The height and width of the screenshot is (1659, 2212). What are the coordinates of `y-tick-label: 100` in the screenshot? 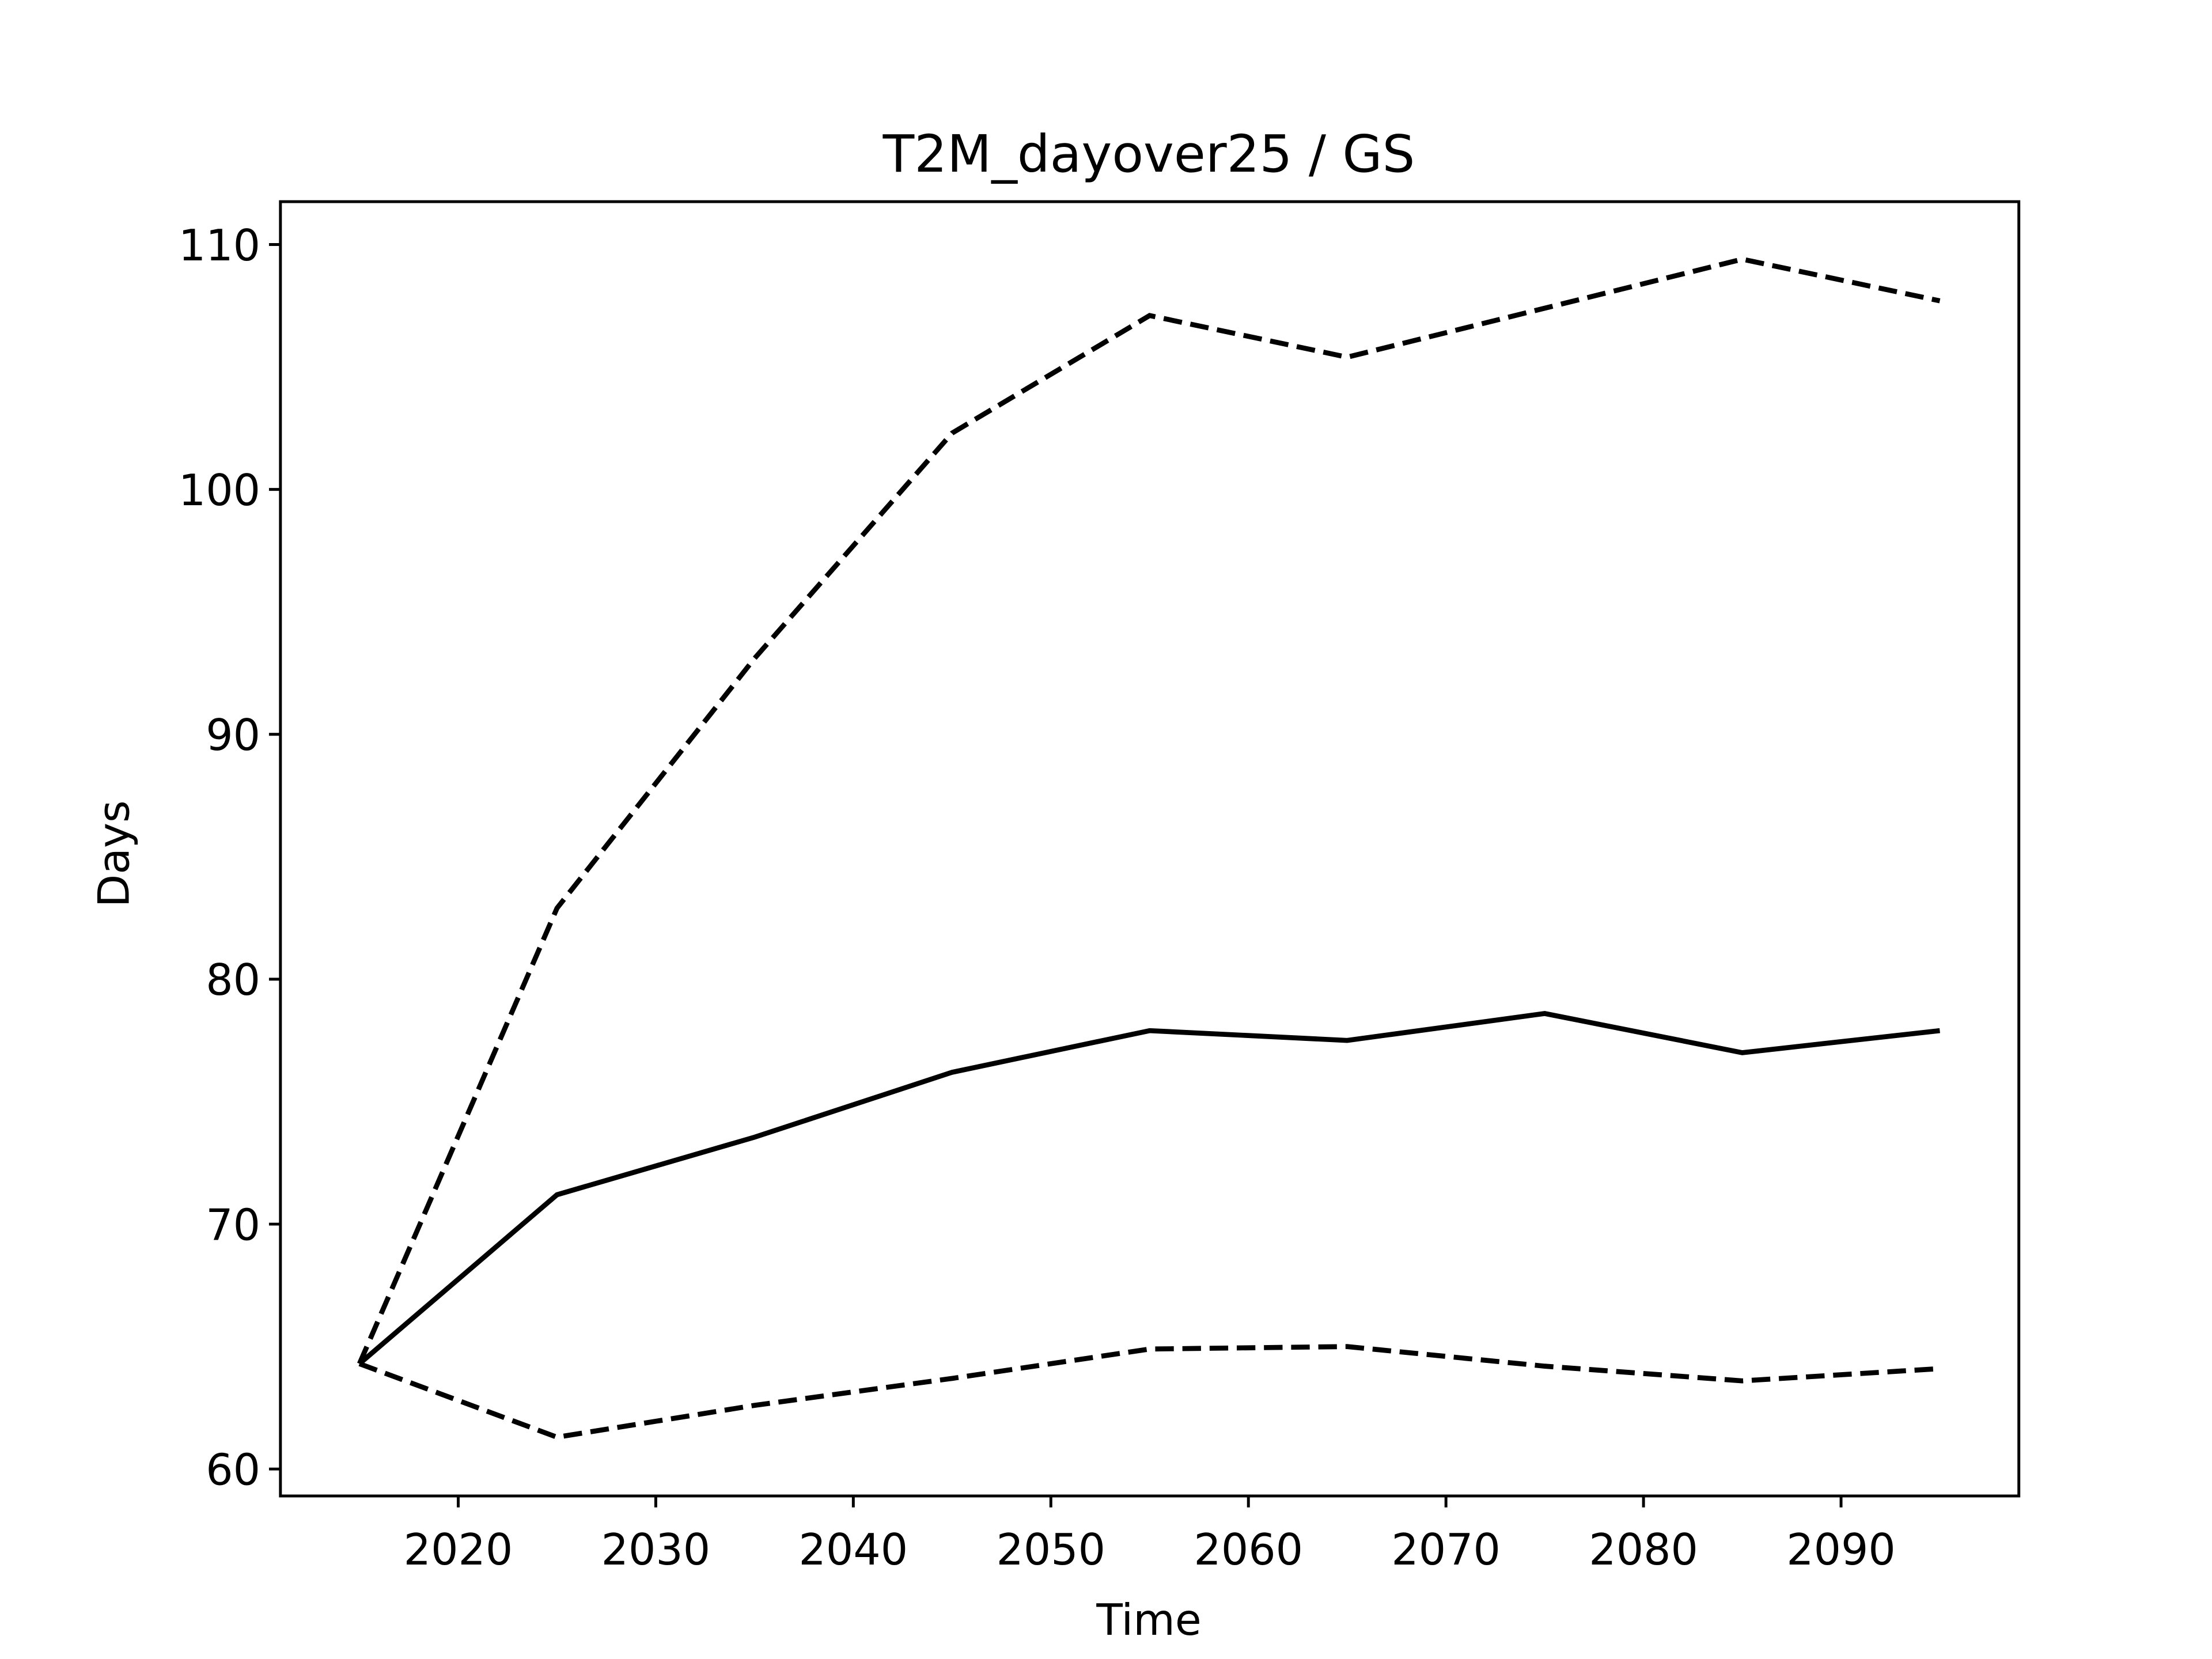 It's located at (219, 490).